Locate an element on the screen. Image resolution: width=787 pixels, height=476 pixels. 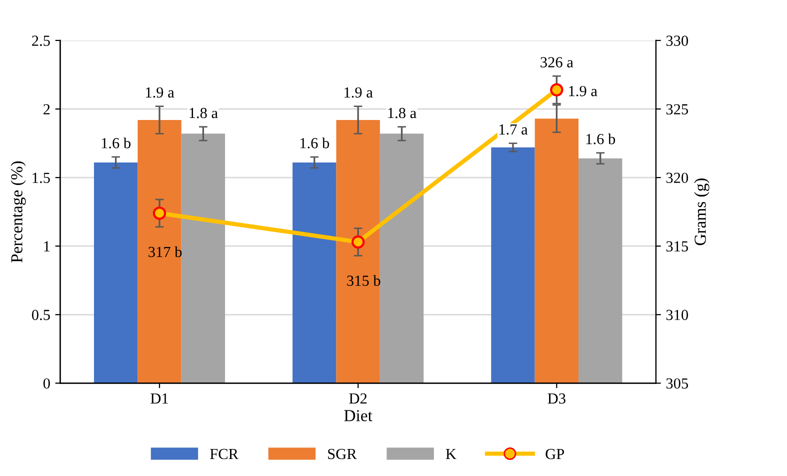
y-tick-label: 2.5 is located at coordinates (41, 41).